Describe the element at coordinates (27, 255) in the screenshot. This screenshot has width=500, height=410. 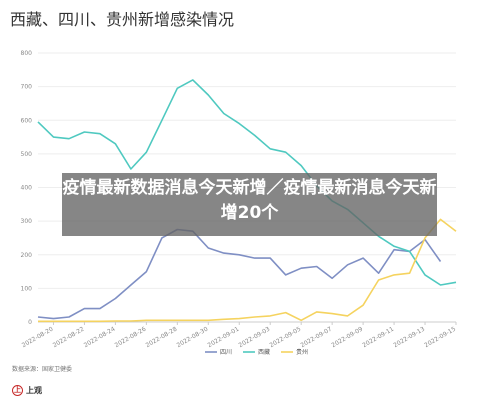
I see `y-tick-label: 200` at that location.